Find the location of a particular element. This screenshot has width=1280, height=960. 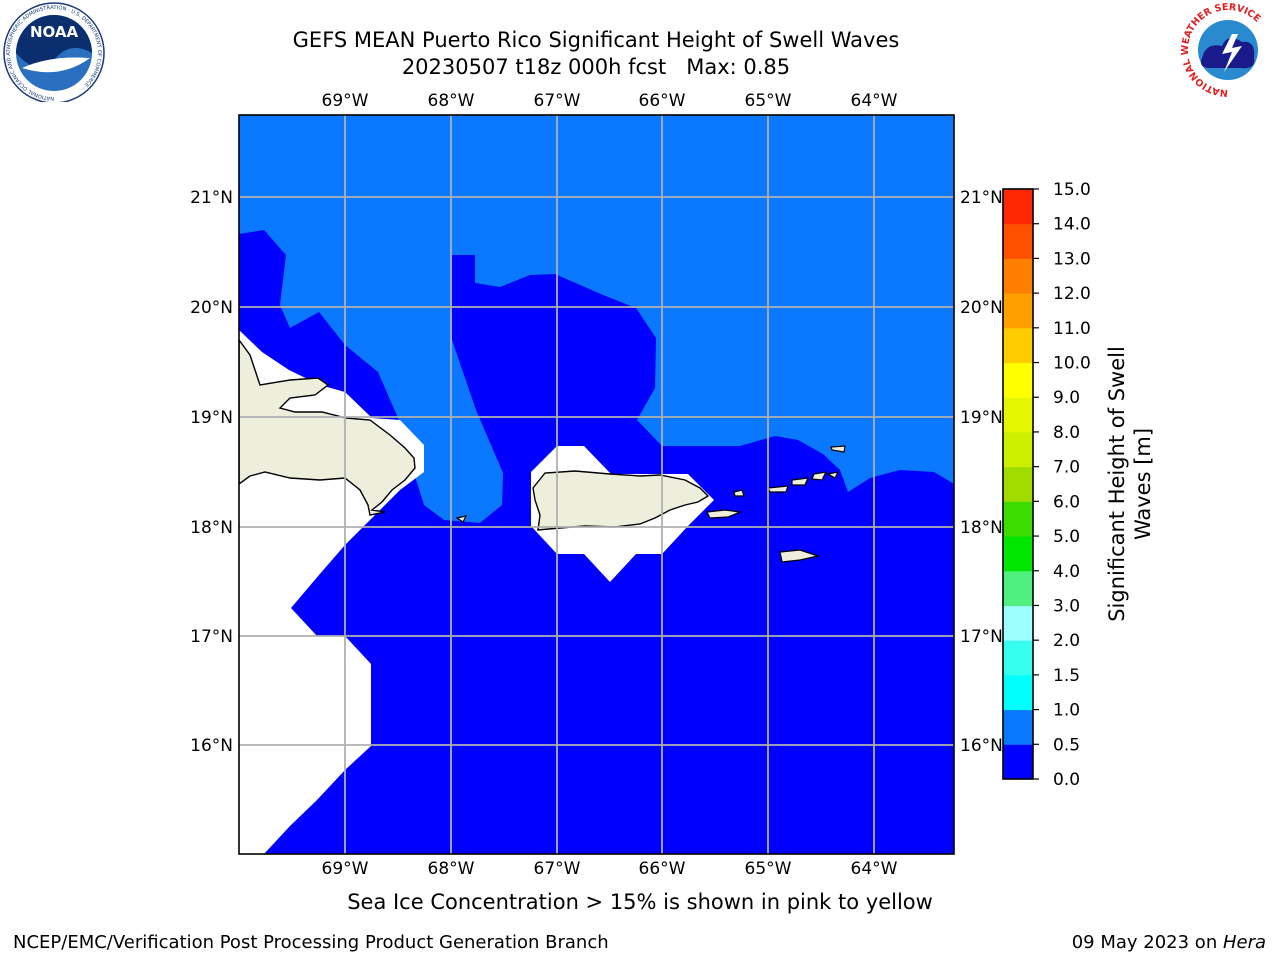

colorbar-tick-label: 15.0 is located at coordinates (1072, 190).